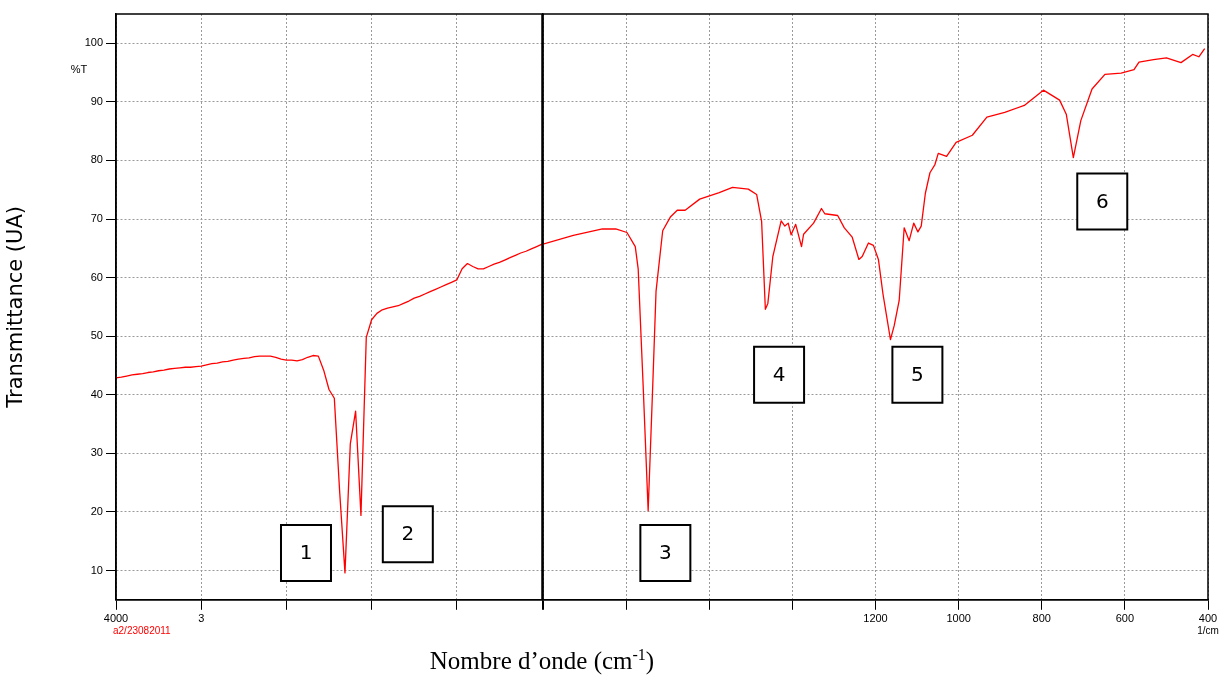  I want to click on text: 1/cm, so click(1208, 630).